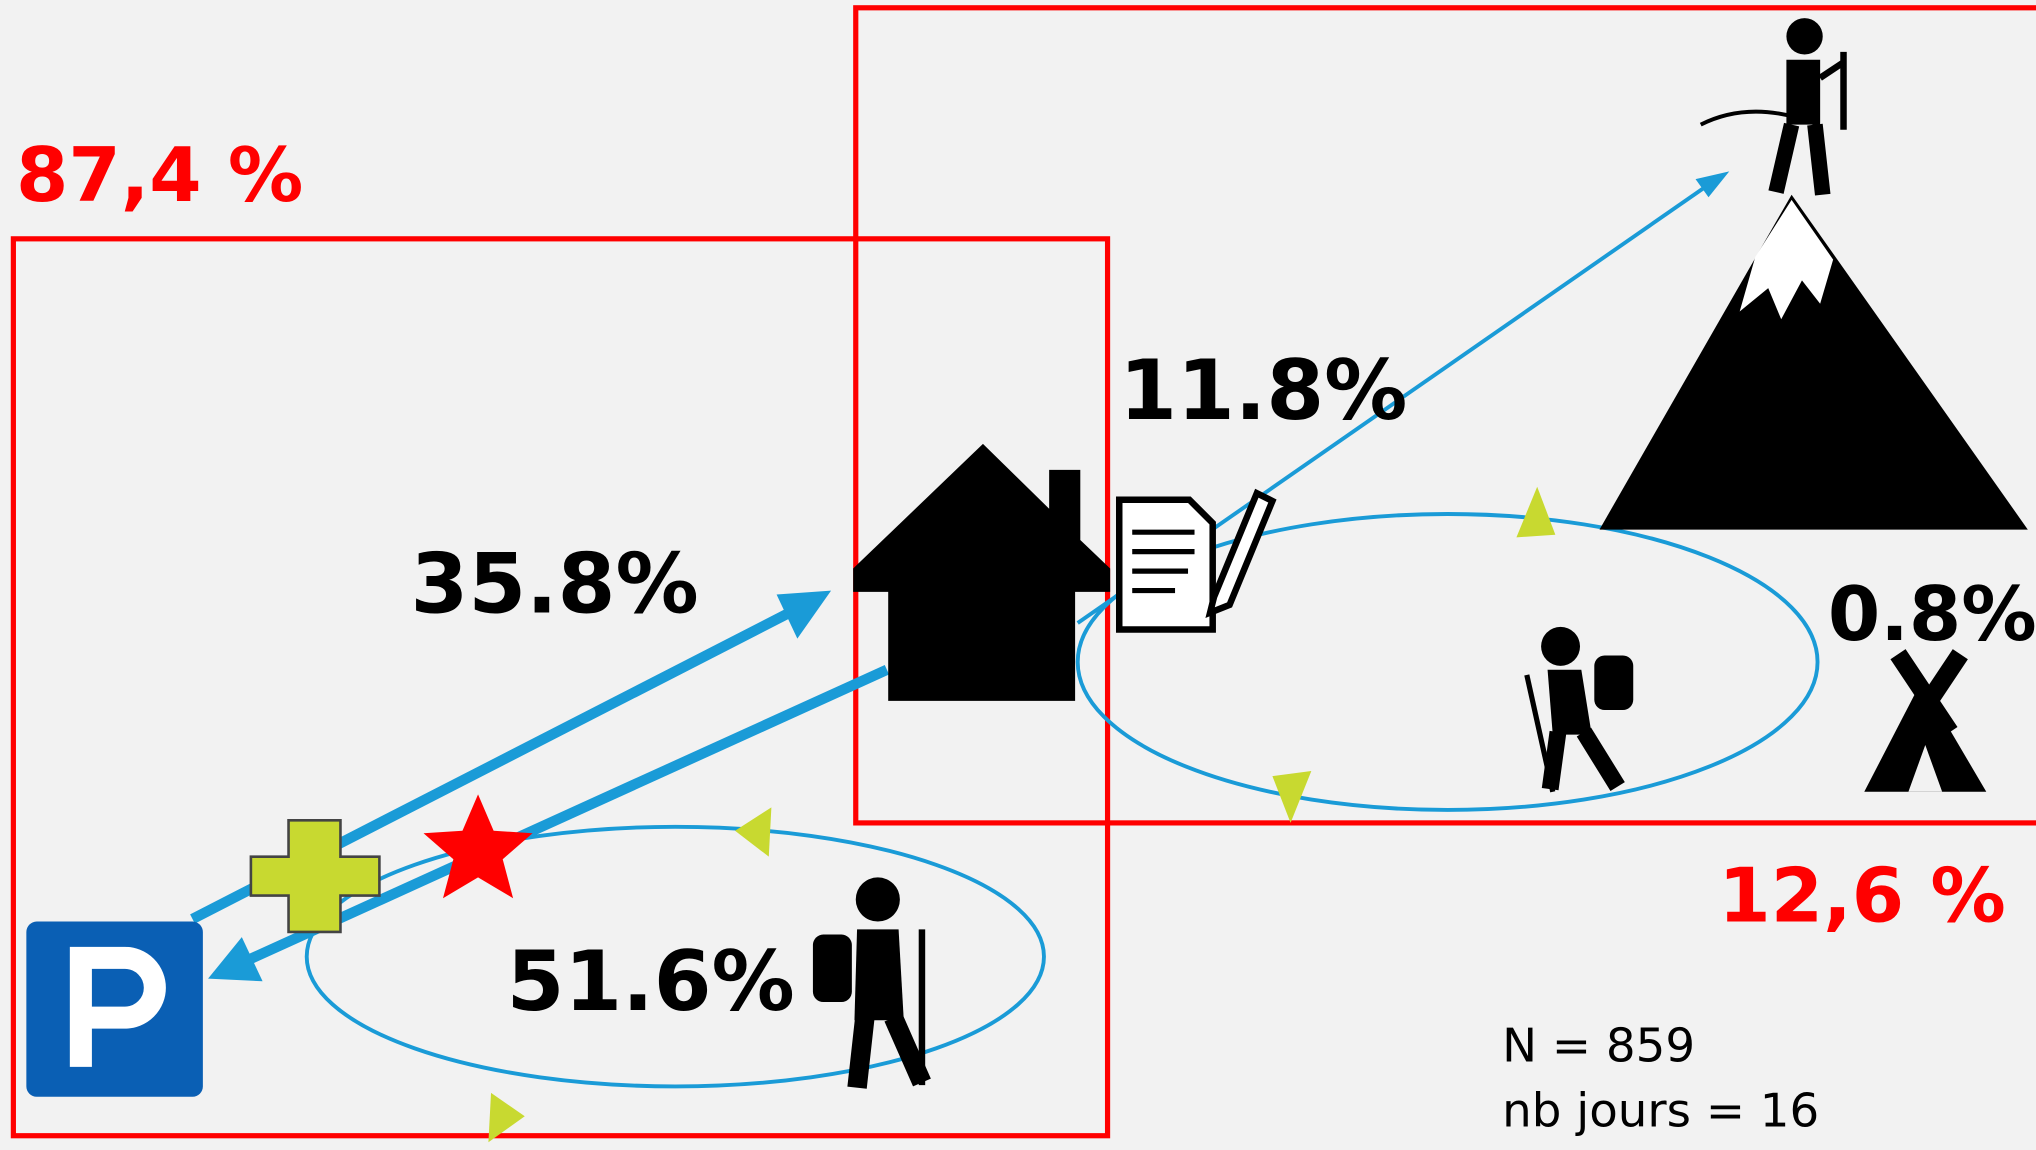 The height and width of the screenshot is (1150, 2036). I want to click on document-icon, so click(1196, 560).